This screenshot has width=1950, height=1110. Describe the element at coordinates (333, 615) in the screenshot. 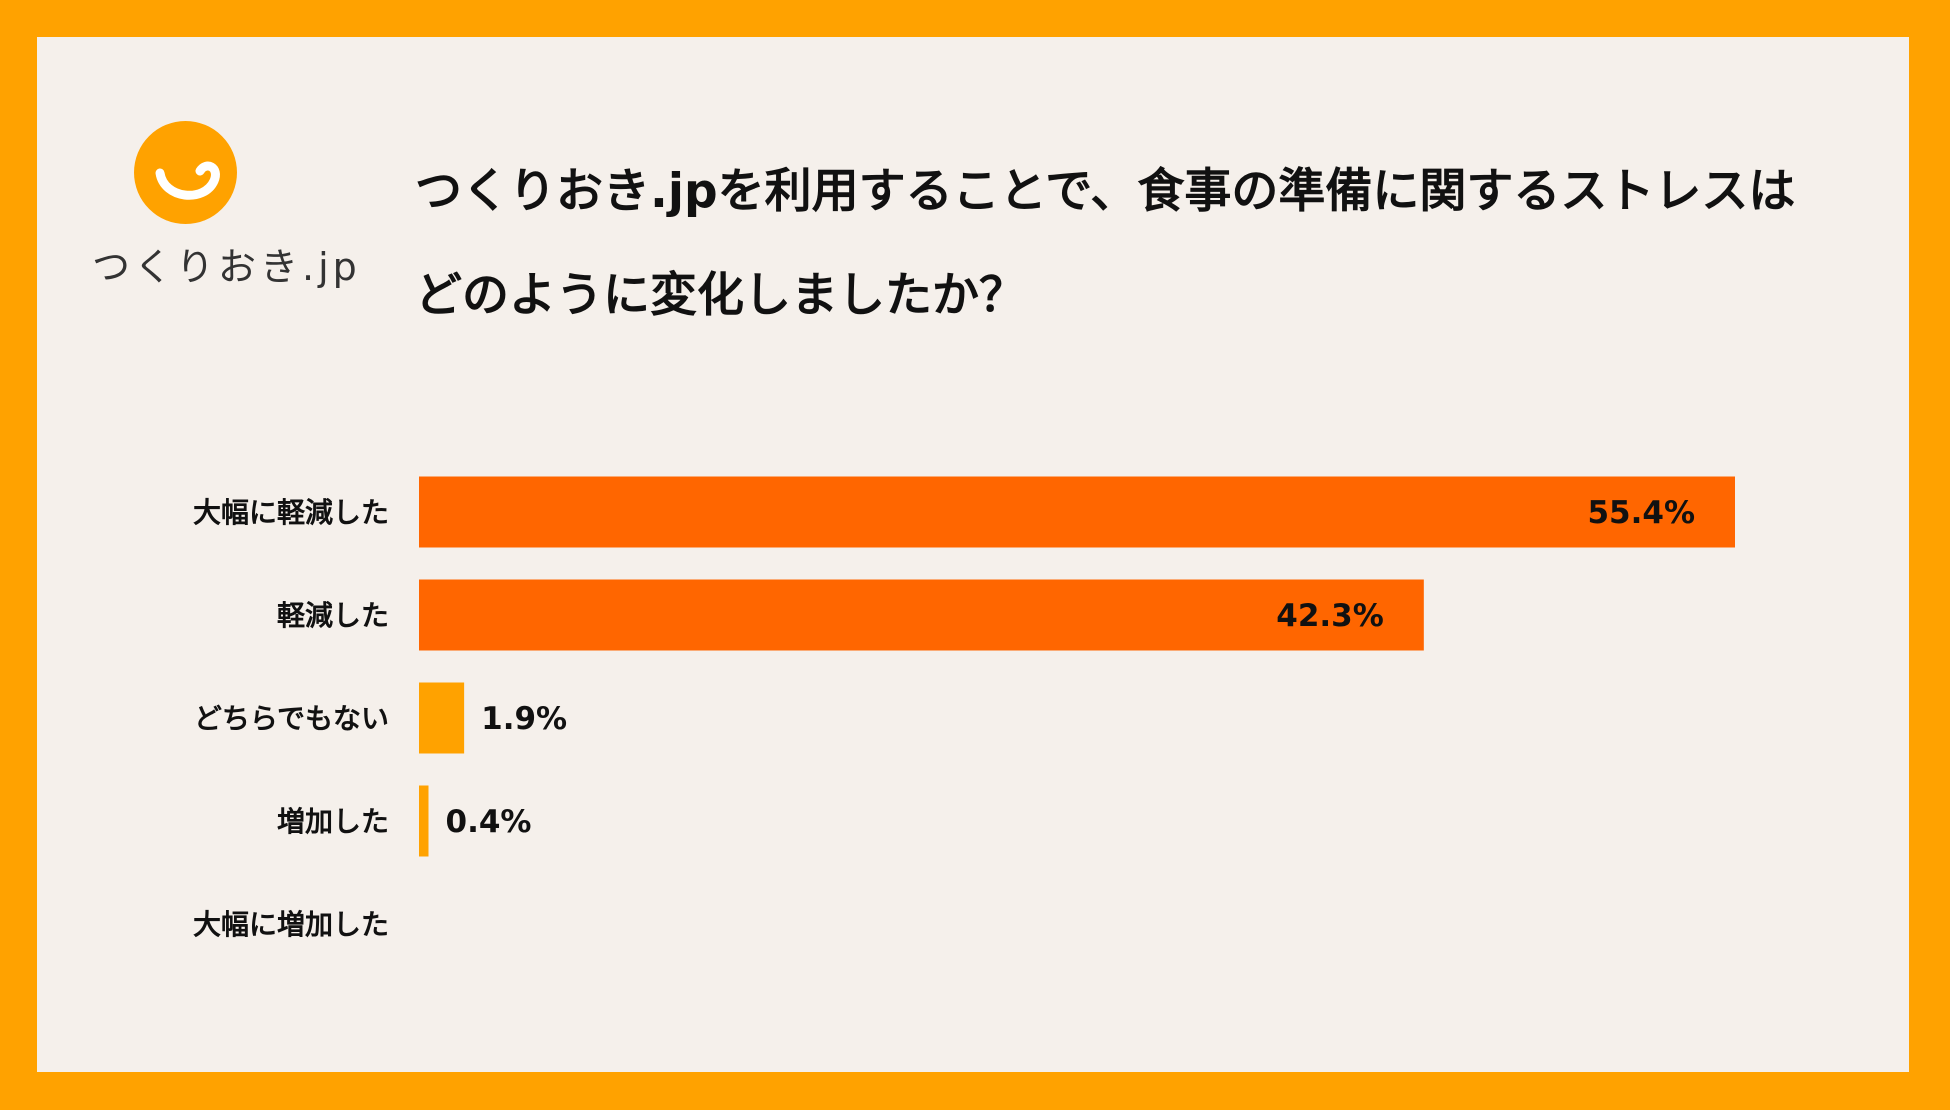

I see `category-label: 軽減した` at that location.